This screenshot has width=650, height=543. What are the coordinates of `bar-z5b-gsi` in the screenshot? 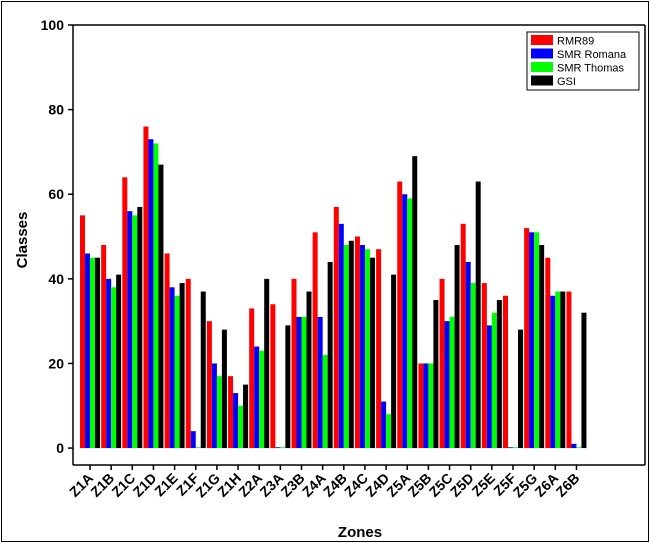 It's located at (436, 374).